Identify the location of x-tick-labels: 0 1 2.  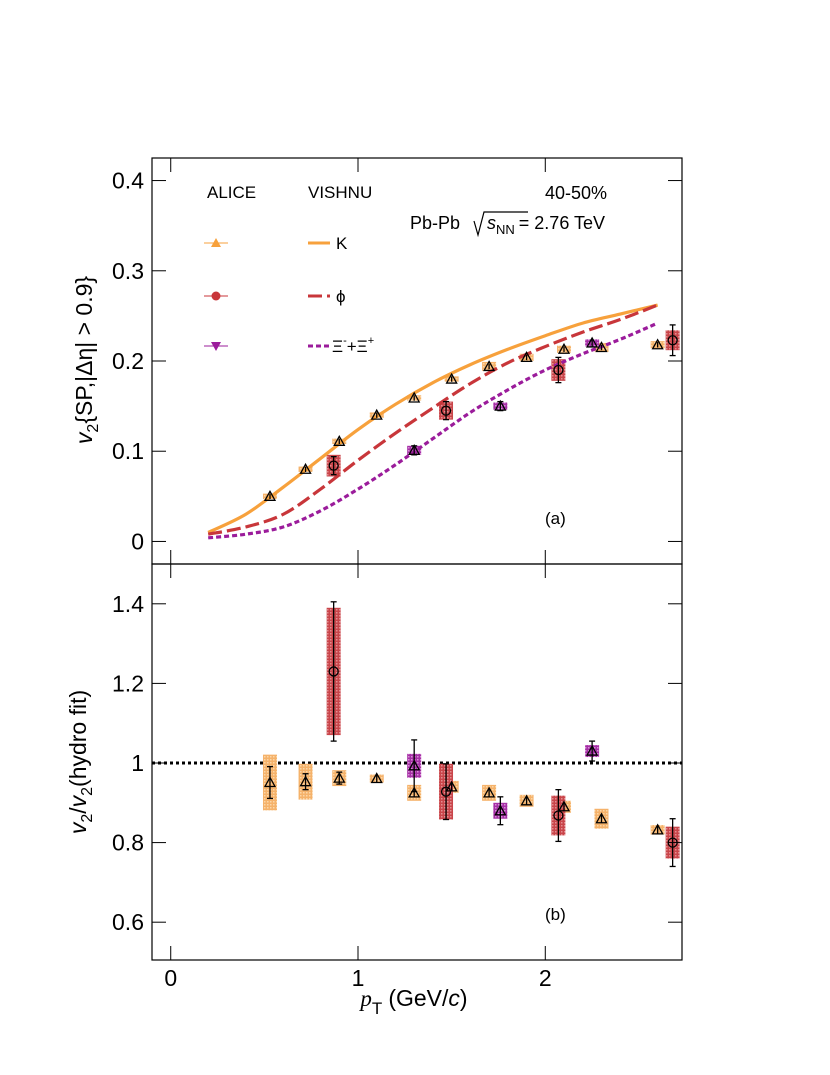
(357, 978).